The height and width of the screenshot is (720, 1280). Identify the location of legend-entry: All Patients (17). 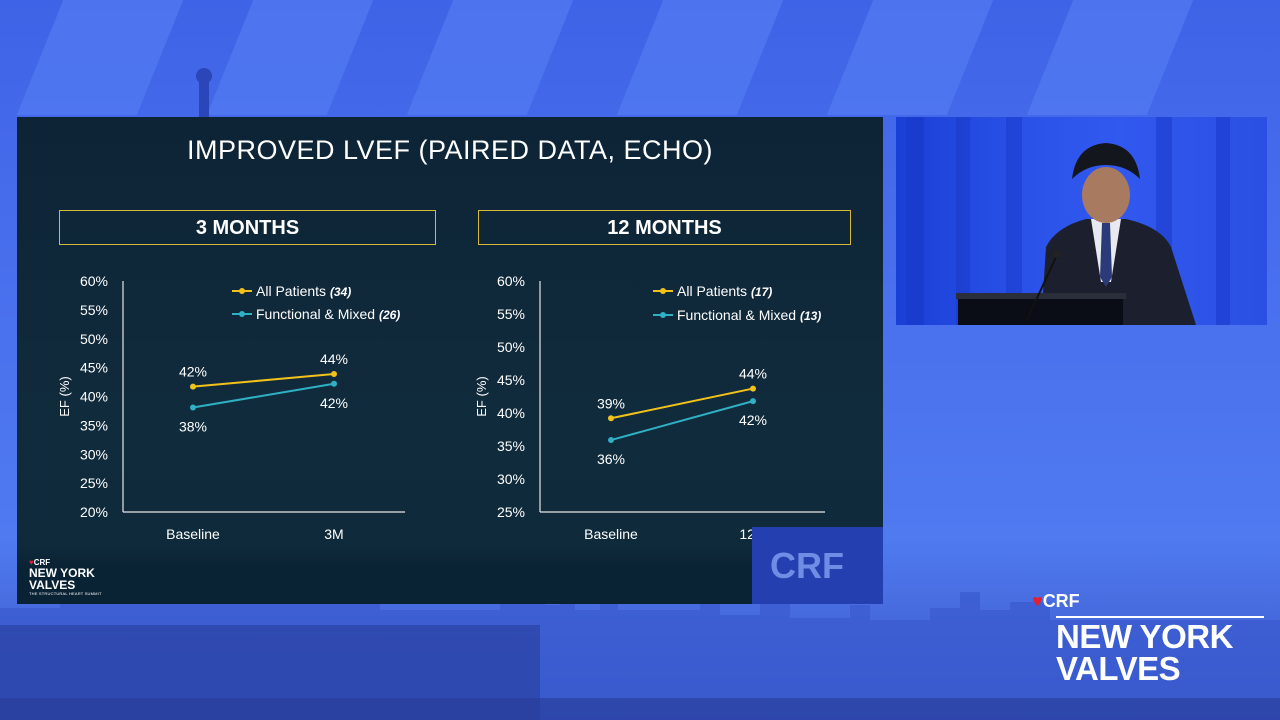
(724, 291).